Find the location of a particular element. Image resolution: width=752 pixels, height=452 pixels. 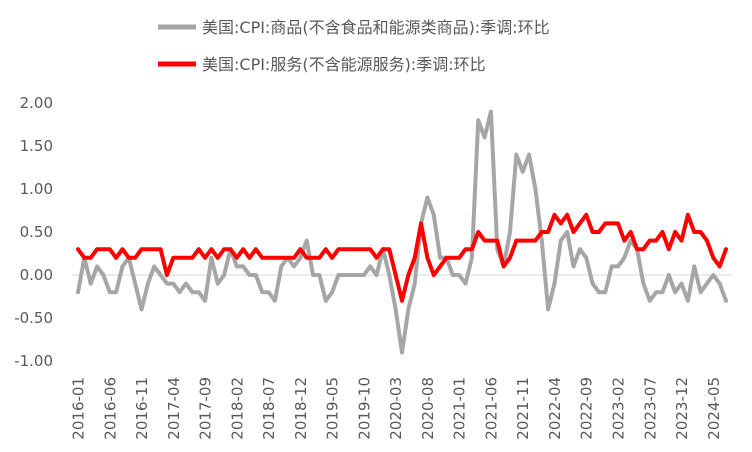

x-tick-label: 2016-06 is located at coordinates (110, 408).